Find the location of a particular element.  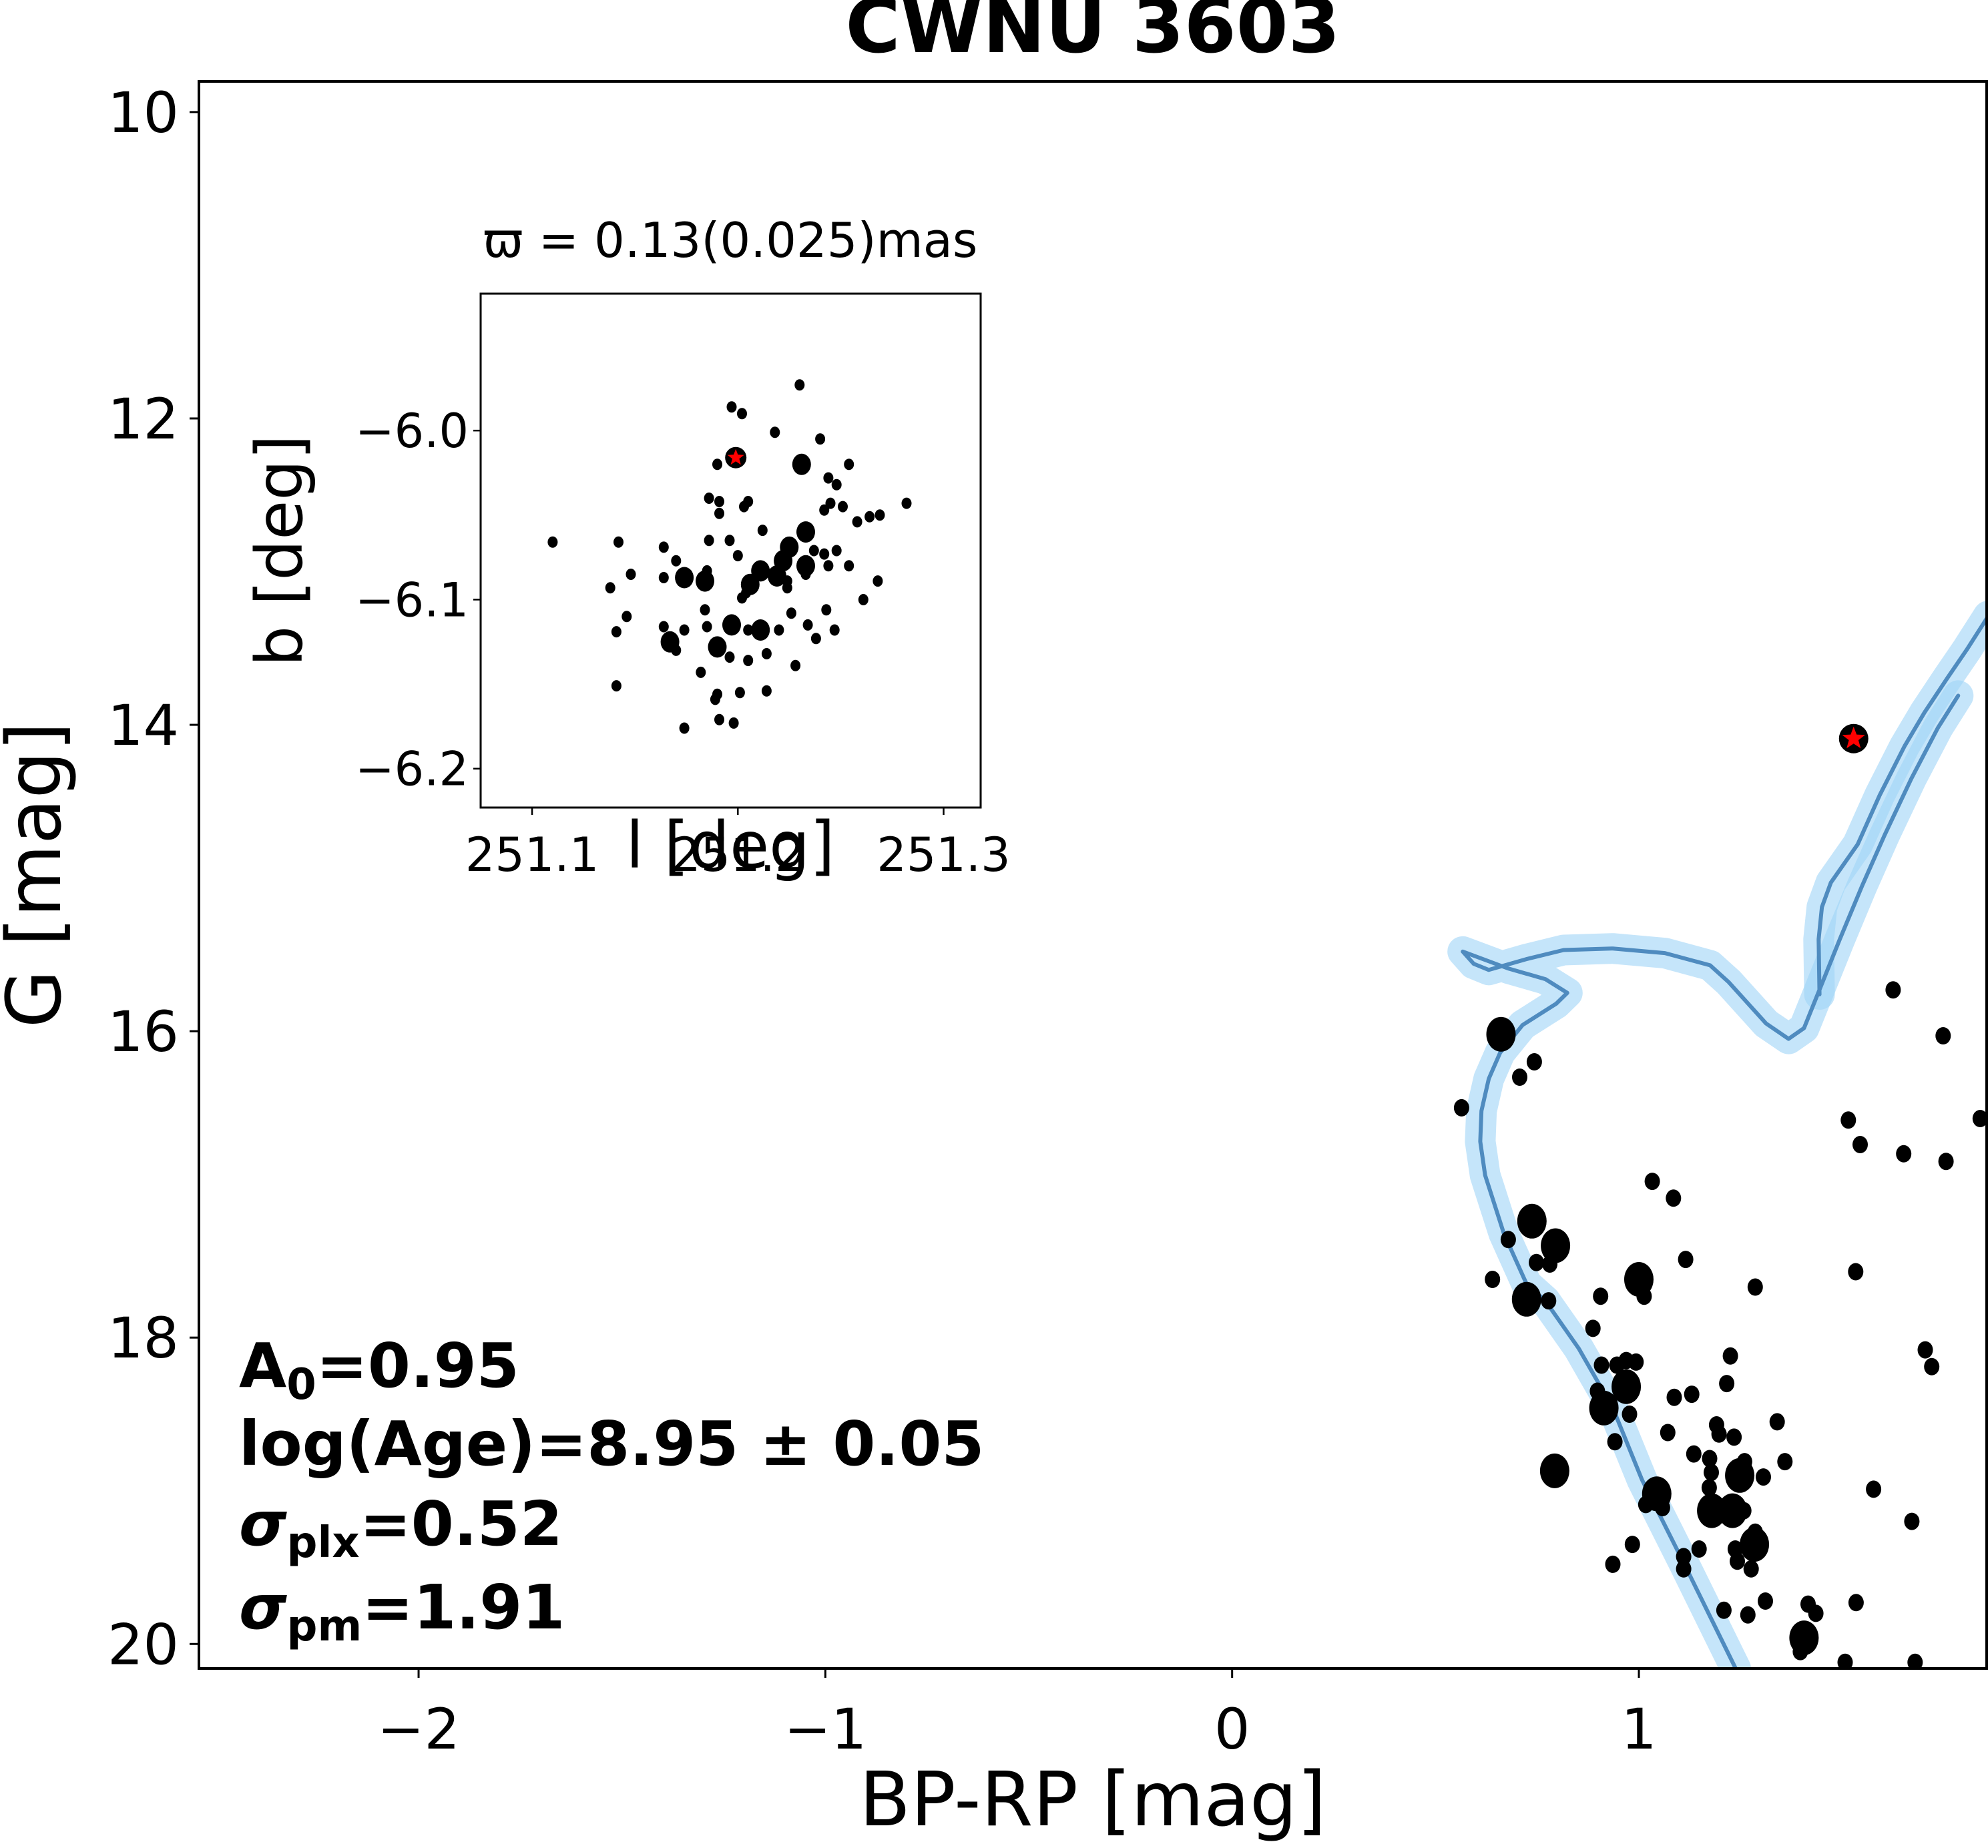

a0-label: A is located at coordinates (262, 1366).